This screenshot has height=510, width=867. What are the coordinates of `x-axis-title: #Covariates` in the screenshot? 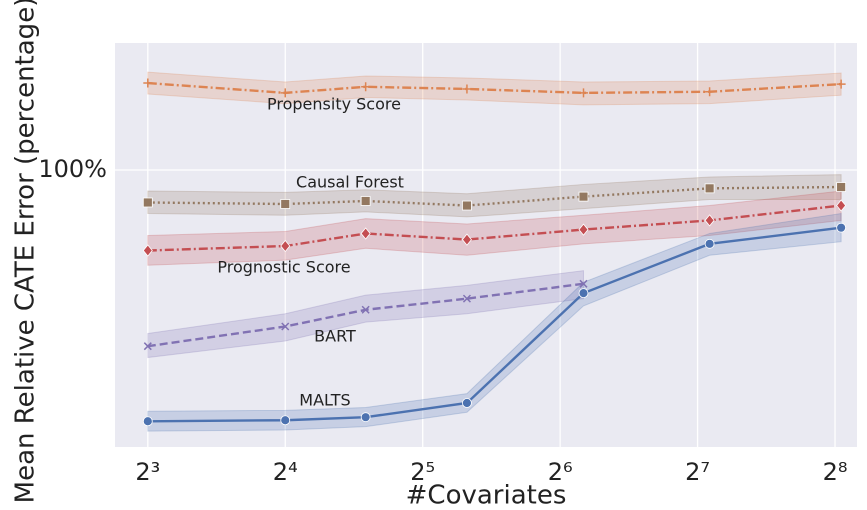 It's located at (486, 495).